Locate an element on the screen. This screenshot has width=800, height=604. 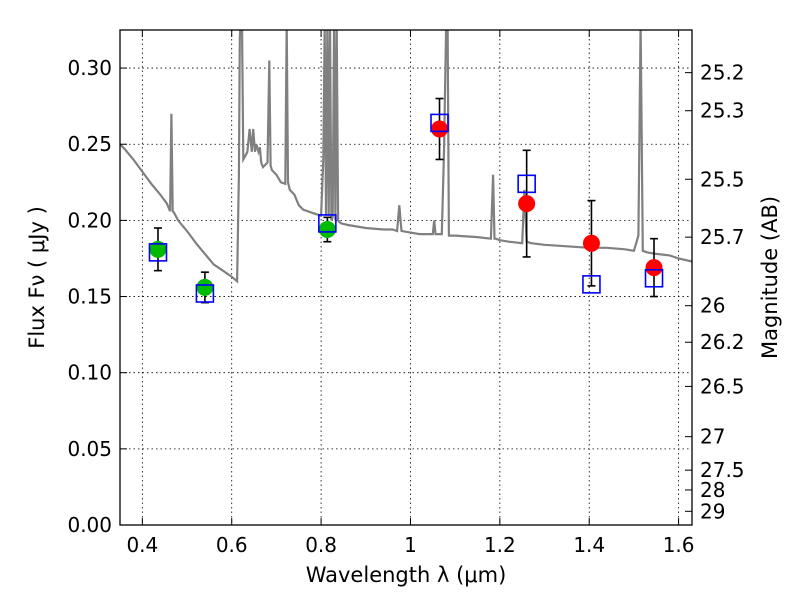
y2-tick-label: 27 is located at coordinates (712, 437).